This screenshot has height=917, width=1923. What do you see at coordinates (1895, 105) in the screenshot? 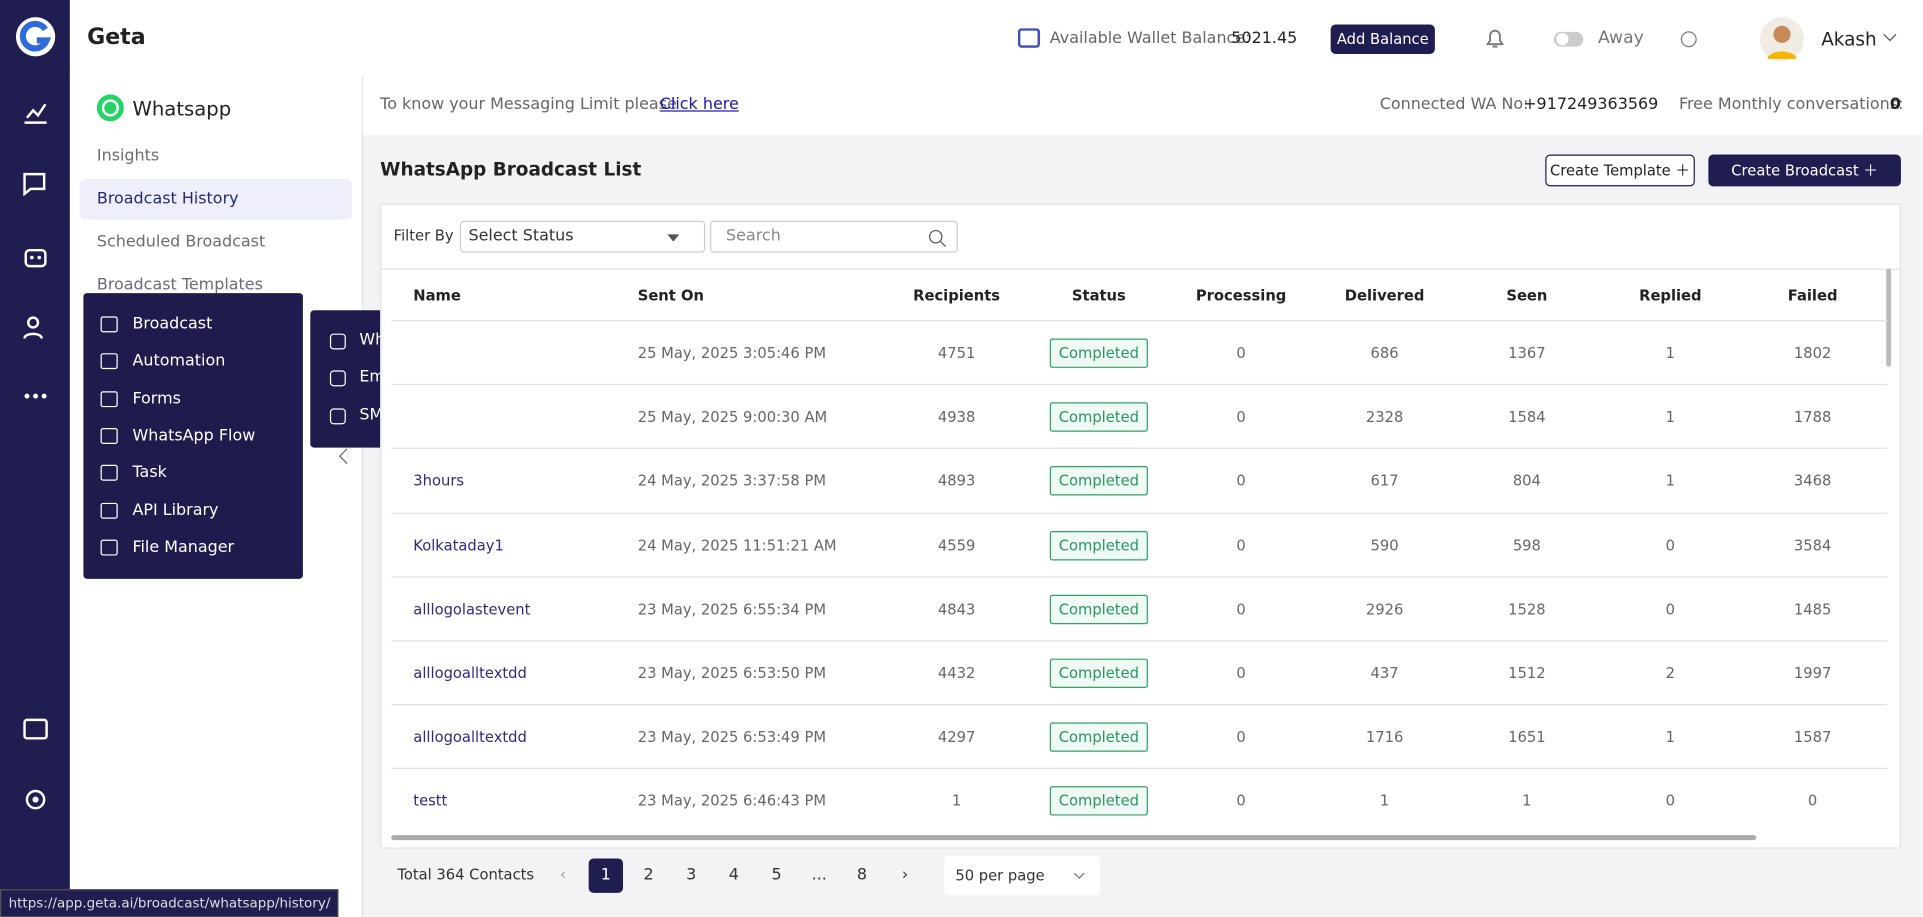
I see `free-value: 0` at bounding box center [1895, 105].